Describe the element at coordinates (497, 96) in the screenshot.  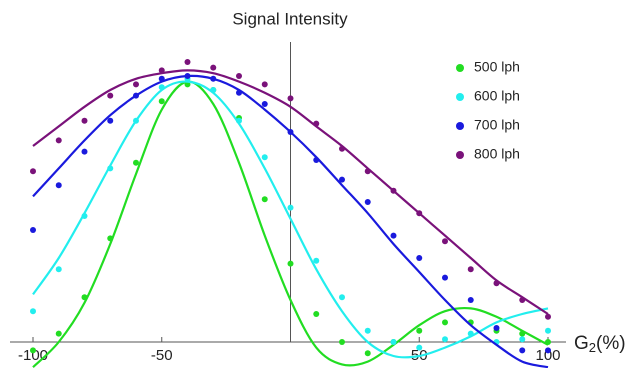
I see `legend-label: 600 lph` at that location.